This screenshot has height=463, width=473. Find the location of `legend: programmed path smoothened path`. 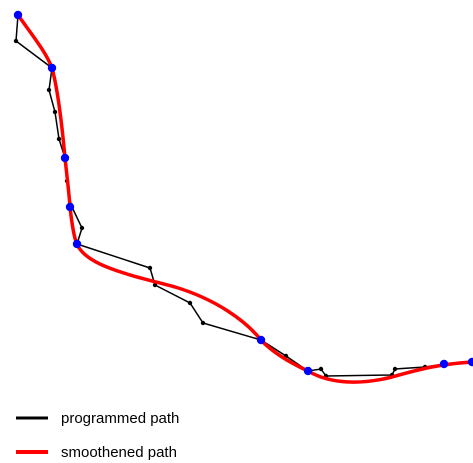

legend: programmed path smoothened path is located at coordinates (97, 435).